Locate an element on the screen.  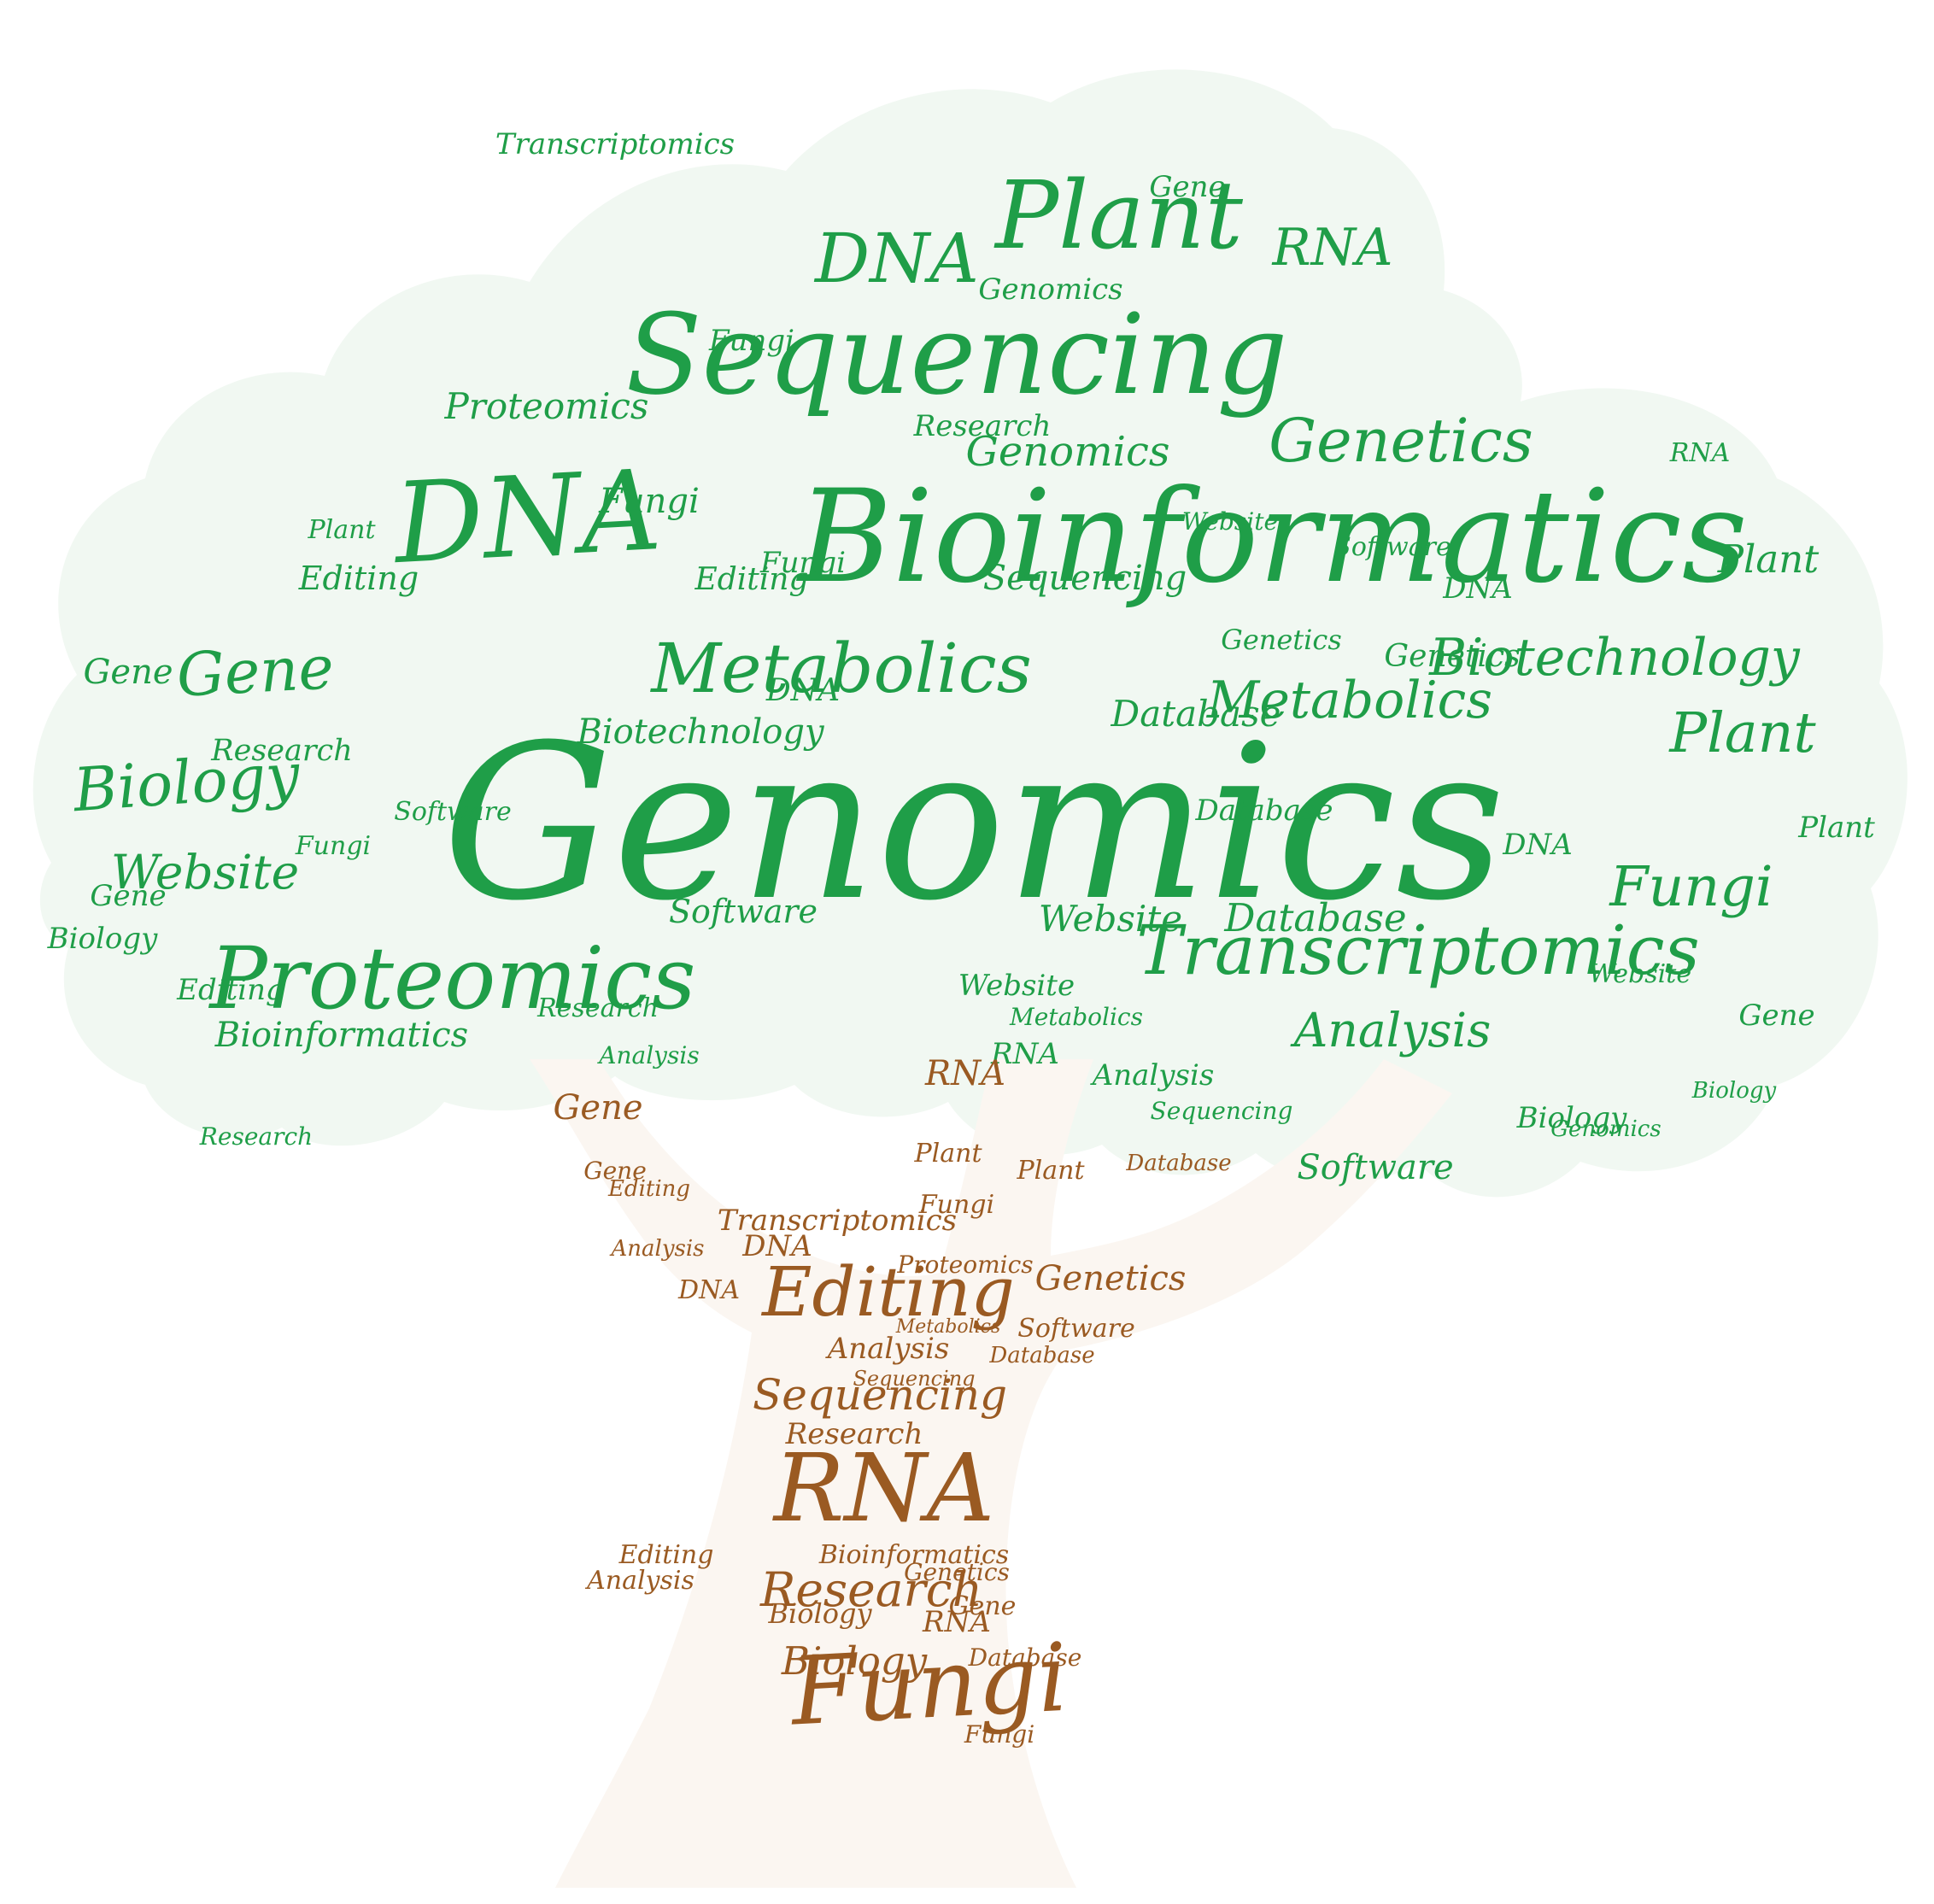
canopy-word-6: Transcriptomics is located at coordinates (1417, 951).